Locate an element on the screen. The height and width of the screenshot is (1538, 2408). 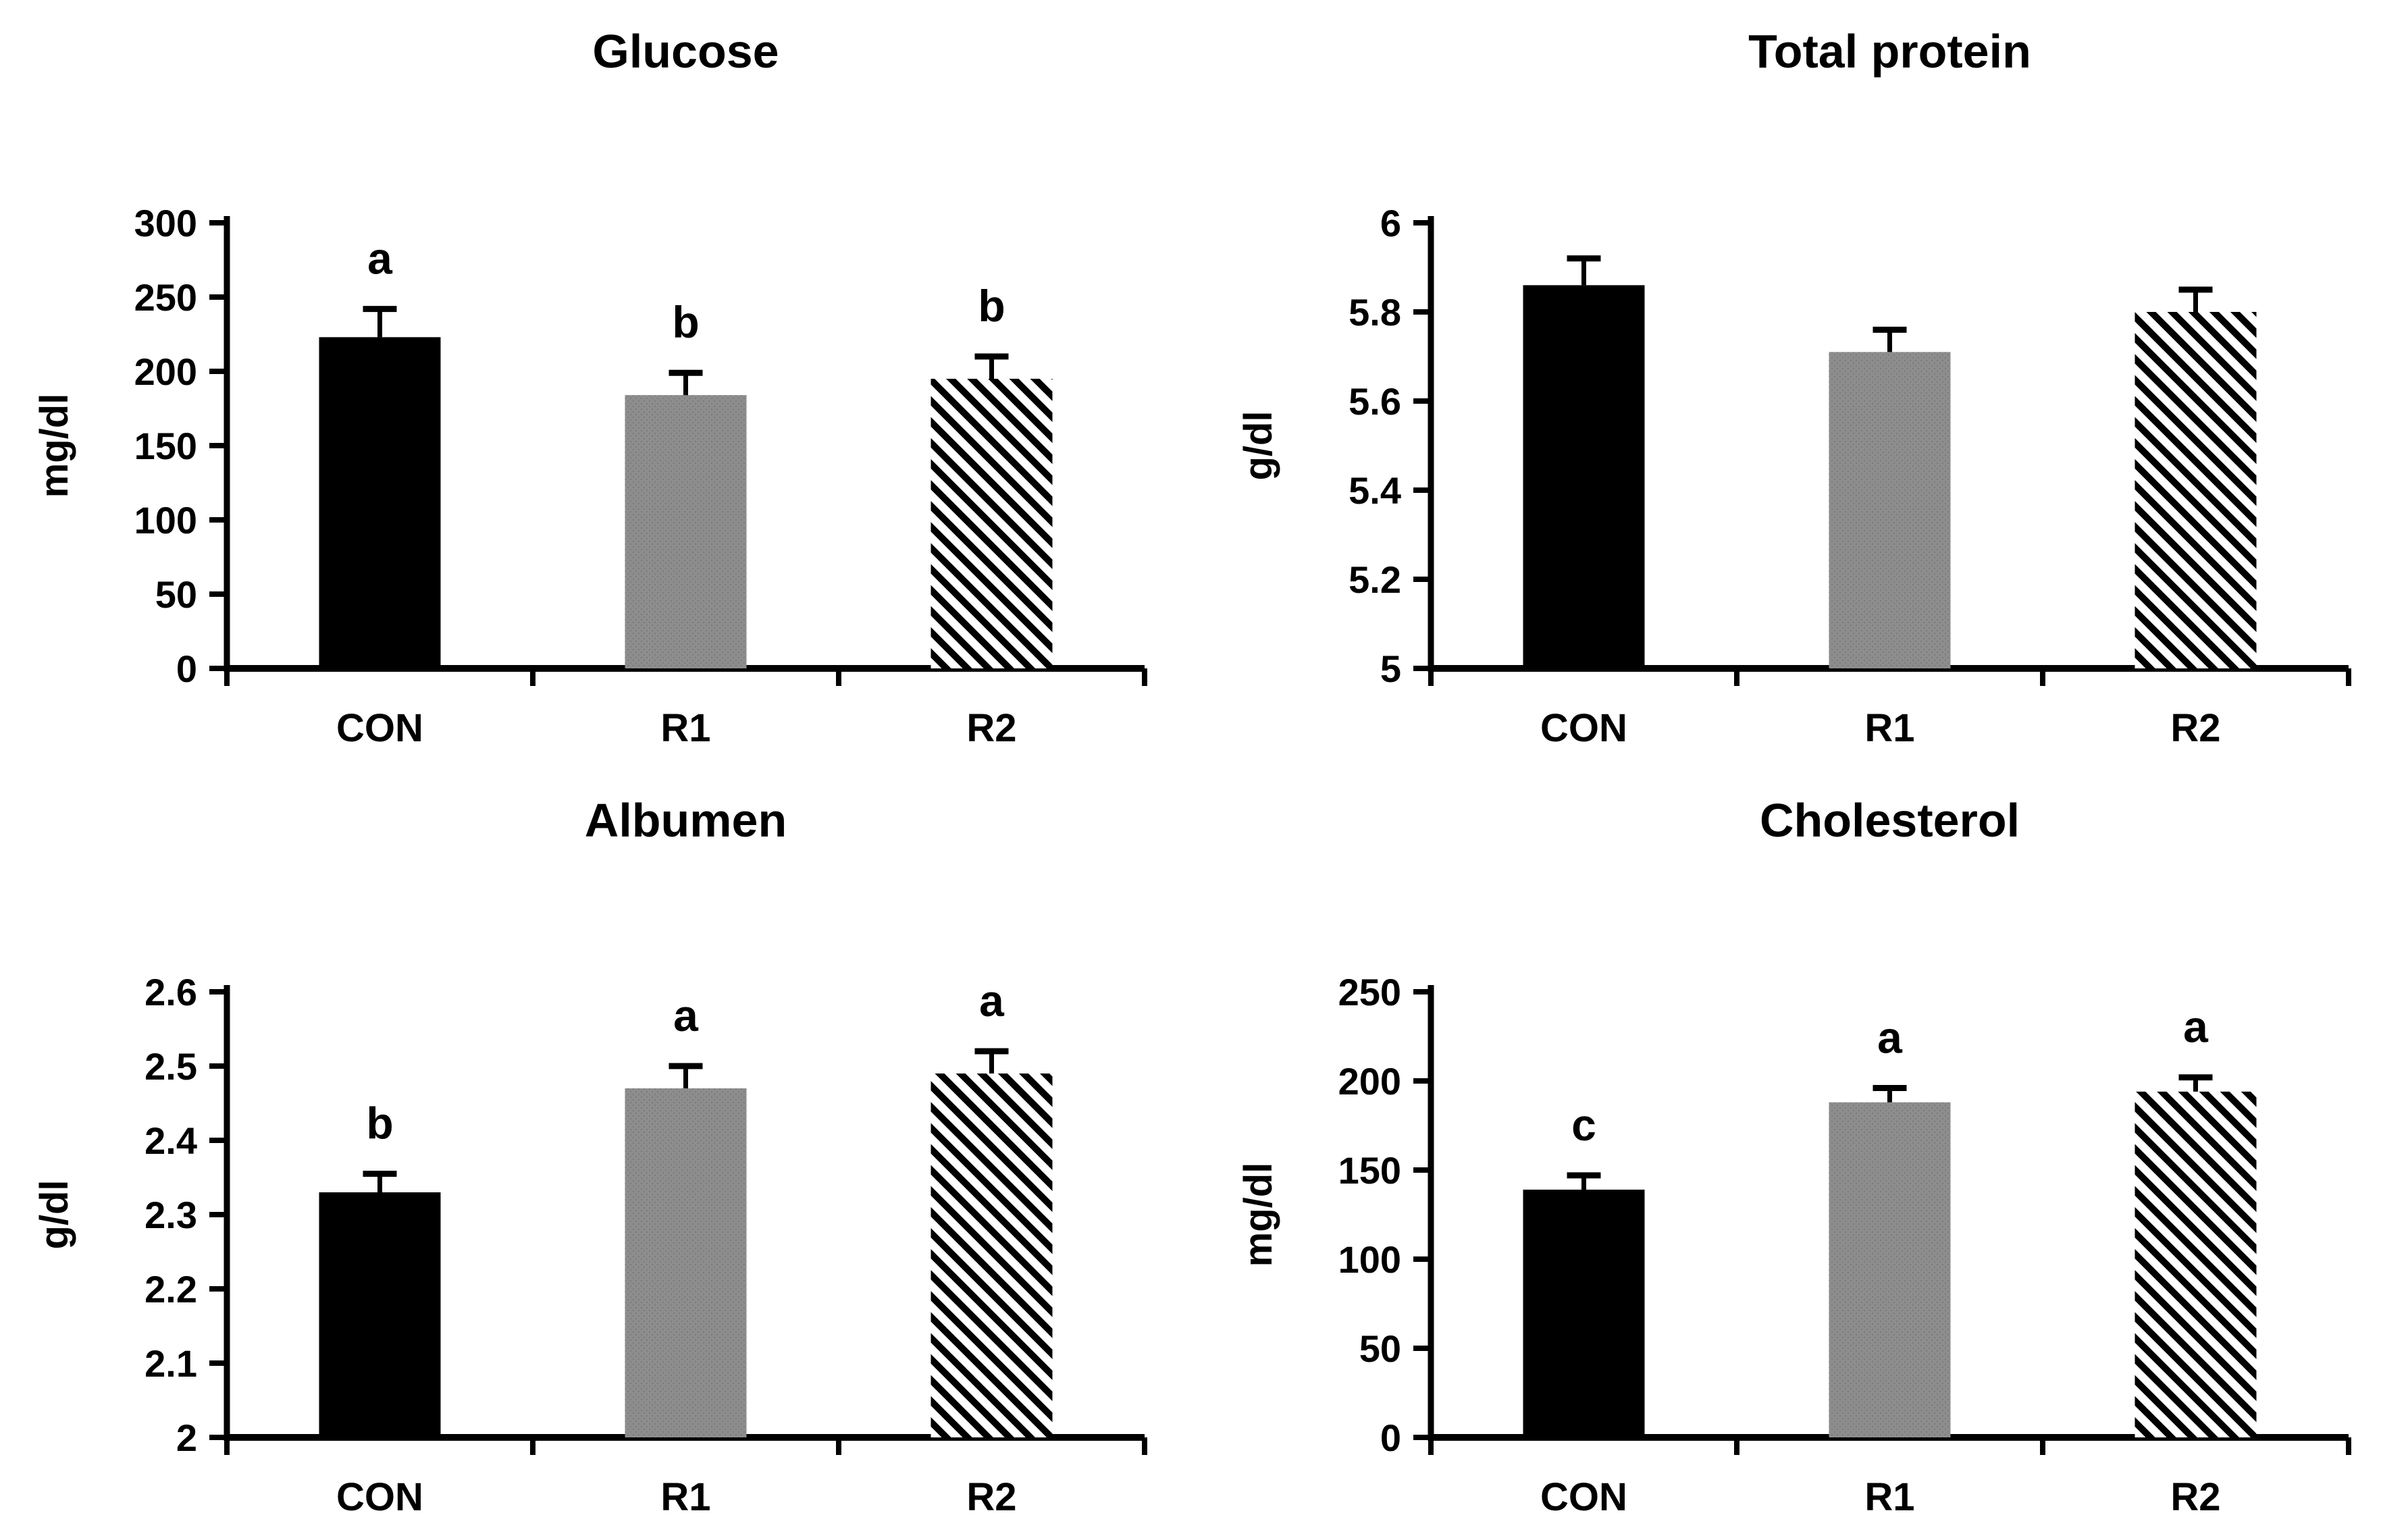
y-tick-label: 300 is located at coordinates (165, 223).